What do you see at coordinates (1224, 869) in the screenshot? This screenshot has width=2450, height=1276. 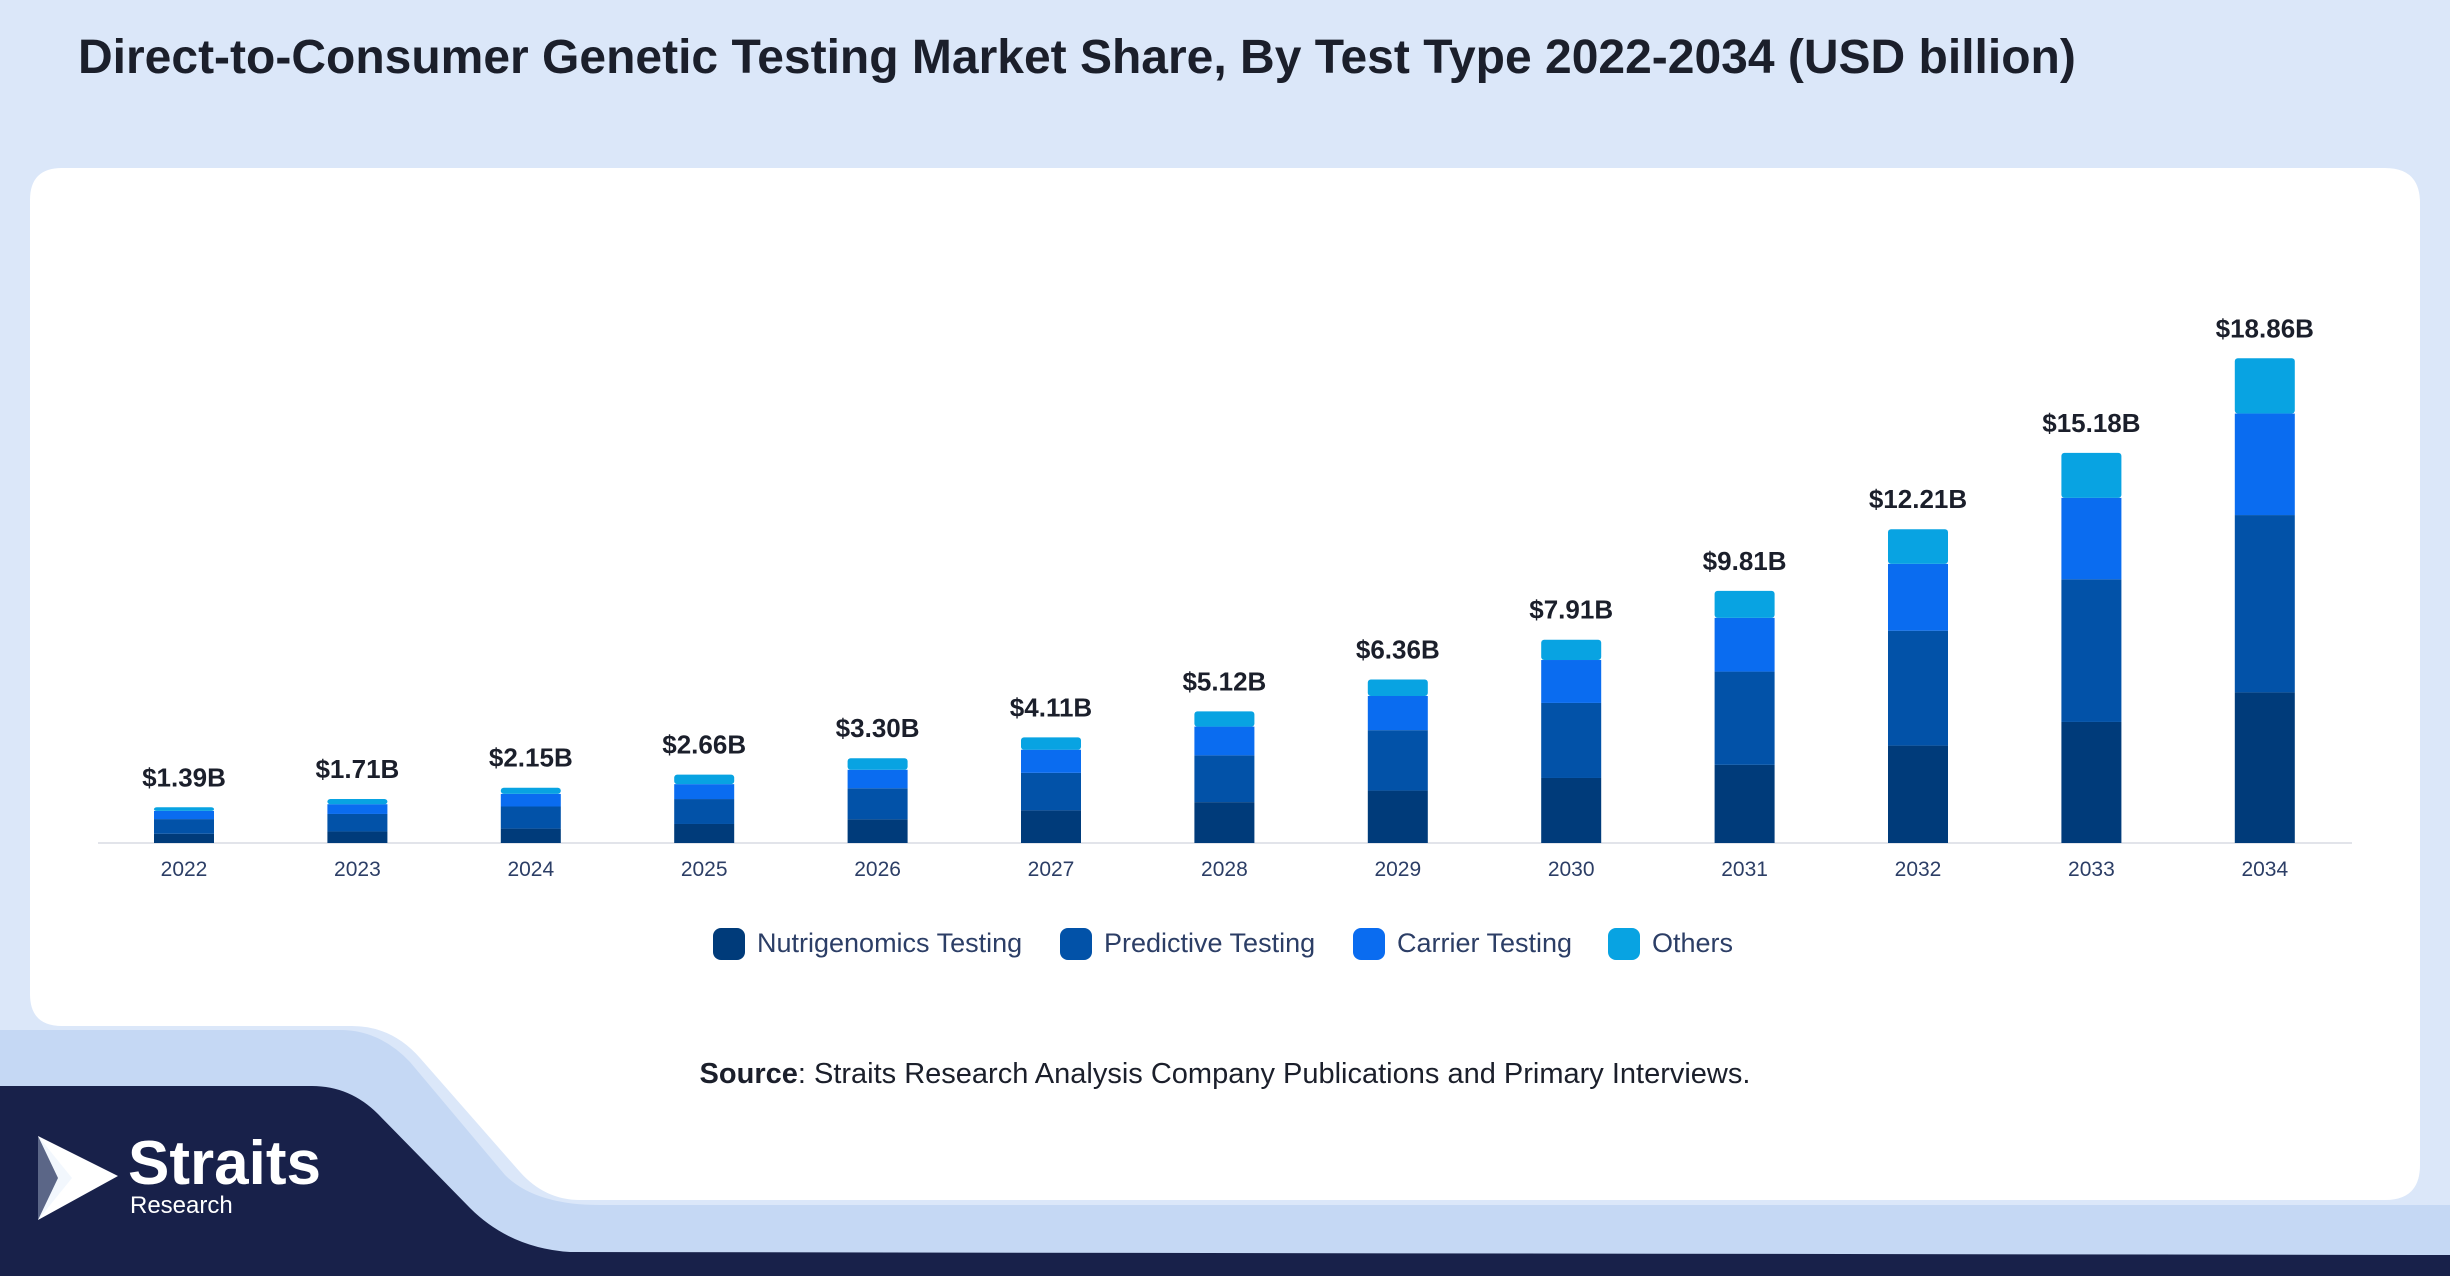 I see `x-tick-2028: 2028` at bounding box center [1224, 869].